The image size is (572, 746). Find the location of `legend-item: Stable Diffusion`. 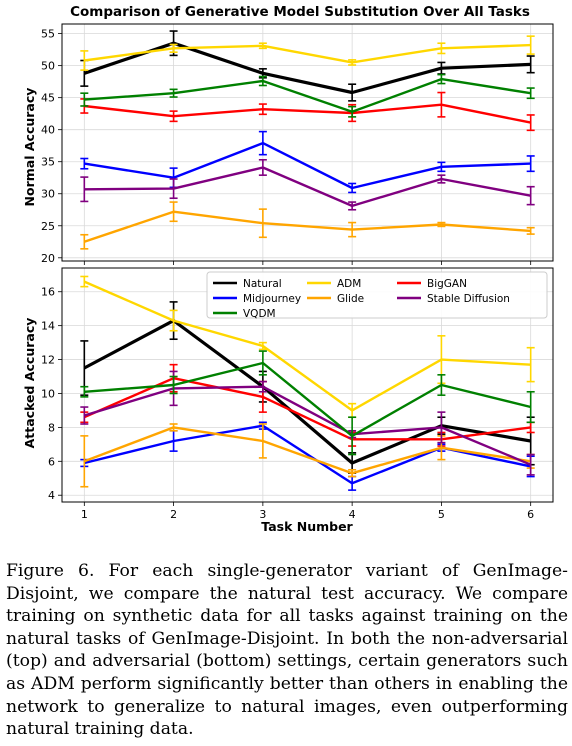

legend-item: Stable Diffusion is located at coordinates (453, 299).